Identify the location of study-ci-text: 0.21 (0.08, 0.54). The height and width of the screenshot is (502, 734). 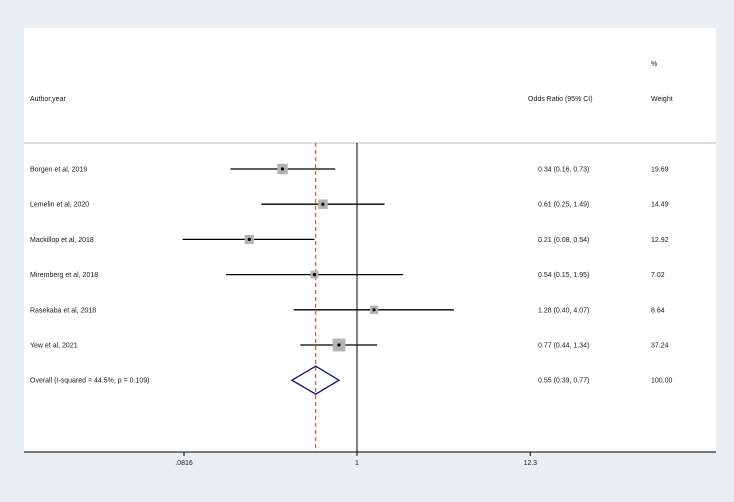
(563, 240).